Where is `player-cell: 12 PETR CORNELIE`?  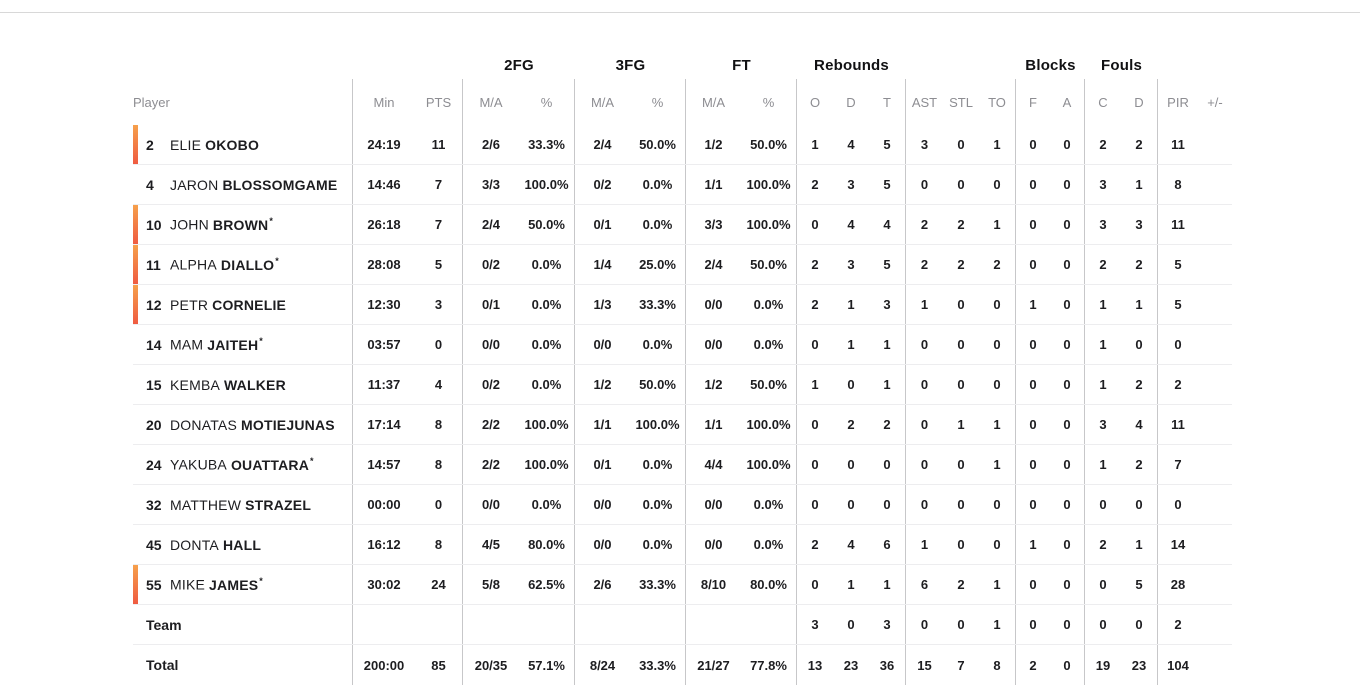
player-cell: 12 PETR CORNELIE is located at coordinates (243, 304).